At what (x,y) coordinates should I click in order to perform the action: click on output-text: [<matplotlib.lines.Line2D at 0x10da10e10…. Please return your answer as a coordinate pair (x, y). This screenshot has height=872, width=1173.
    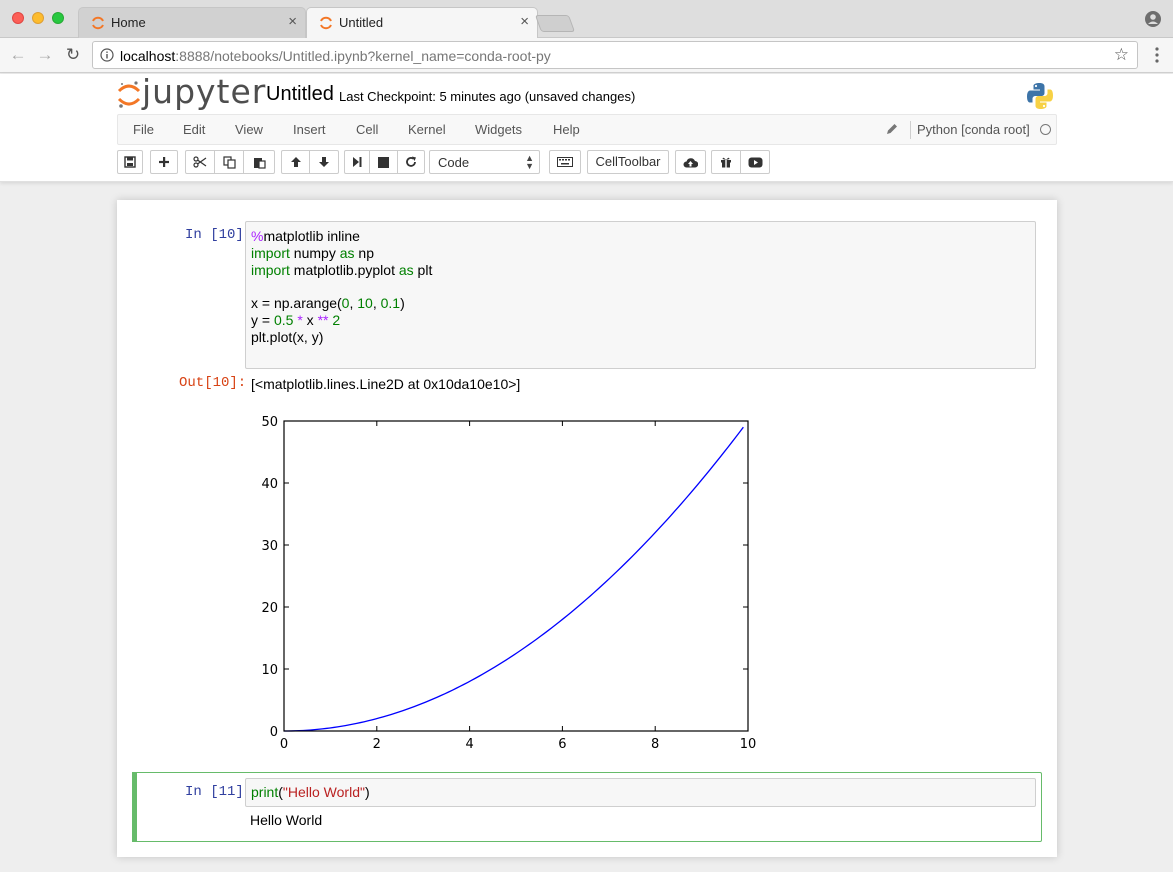
    Looking at the image, I should click on (386, 384).